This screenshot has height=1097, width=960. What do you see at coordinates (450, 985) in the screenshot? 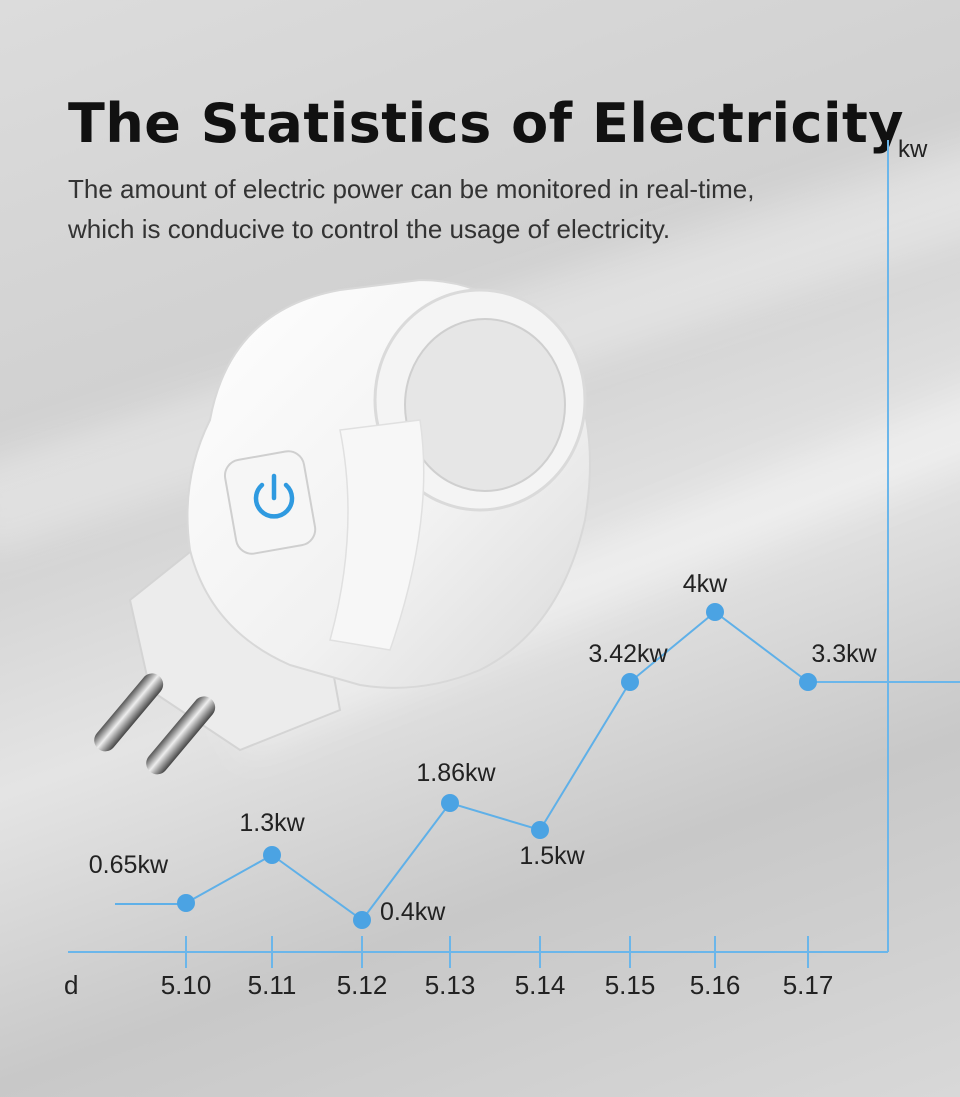
I see `x-tick-label: 5.13` at bounding box center [450, 985].